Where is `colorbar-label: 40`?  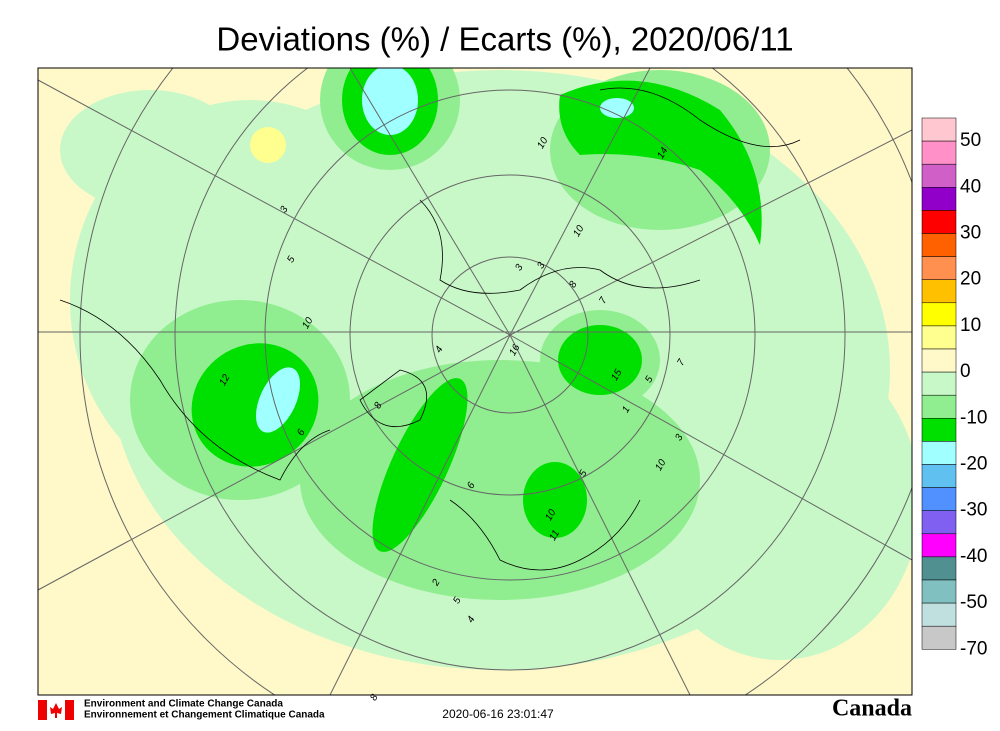
colorbar-label: 40 is located at coordinates (970, 186).